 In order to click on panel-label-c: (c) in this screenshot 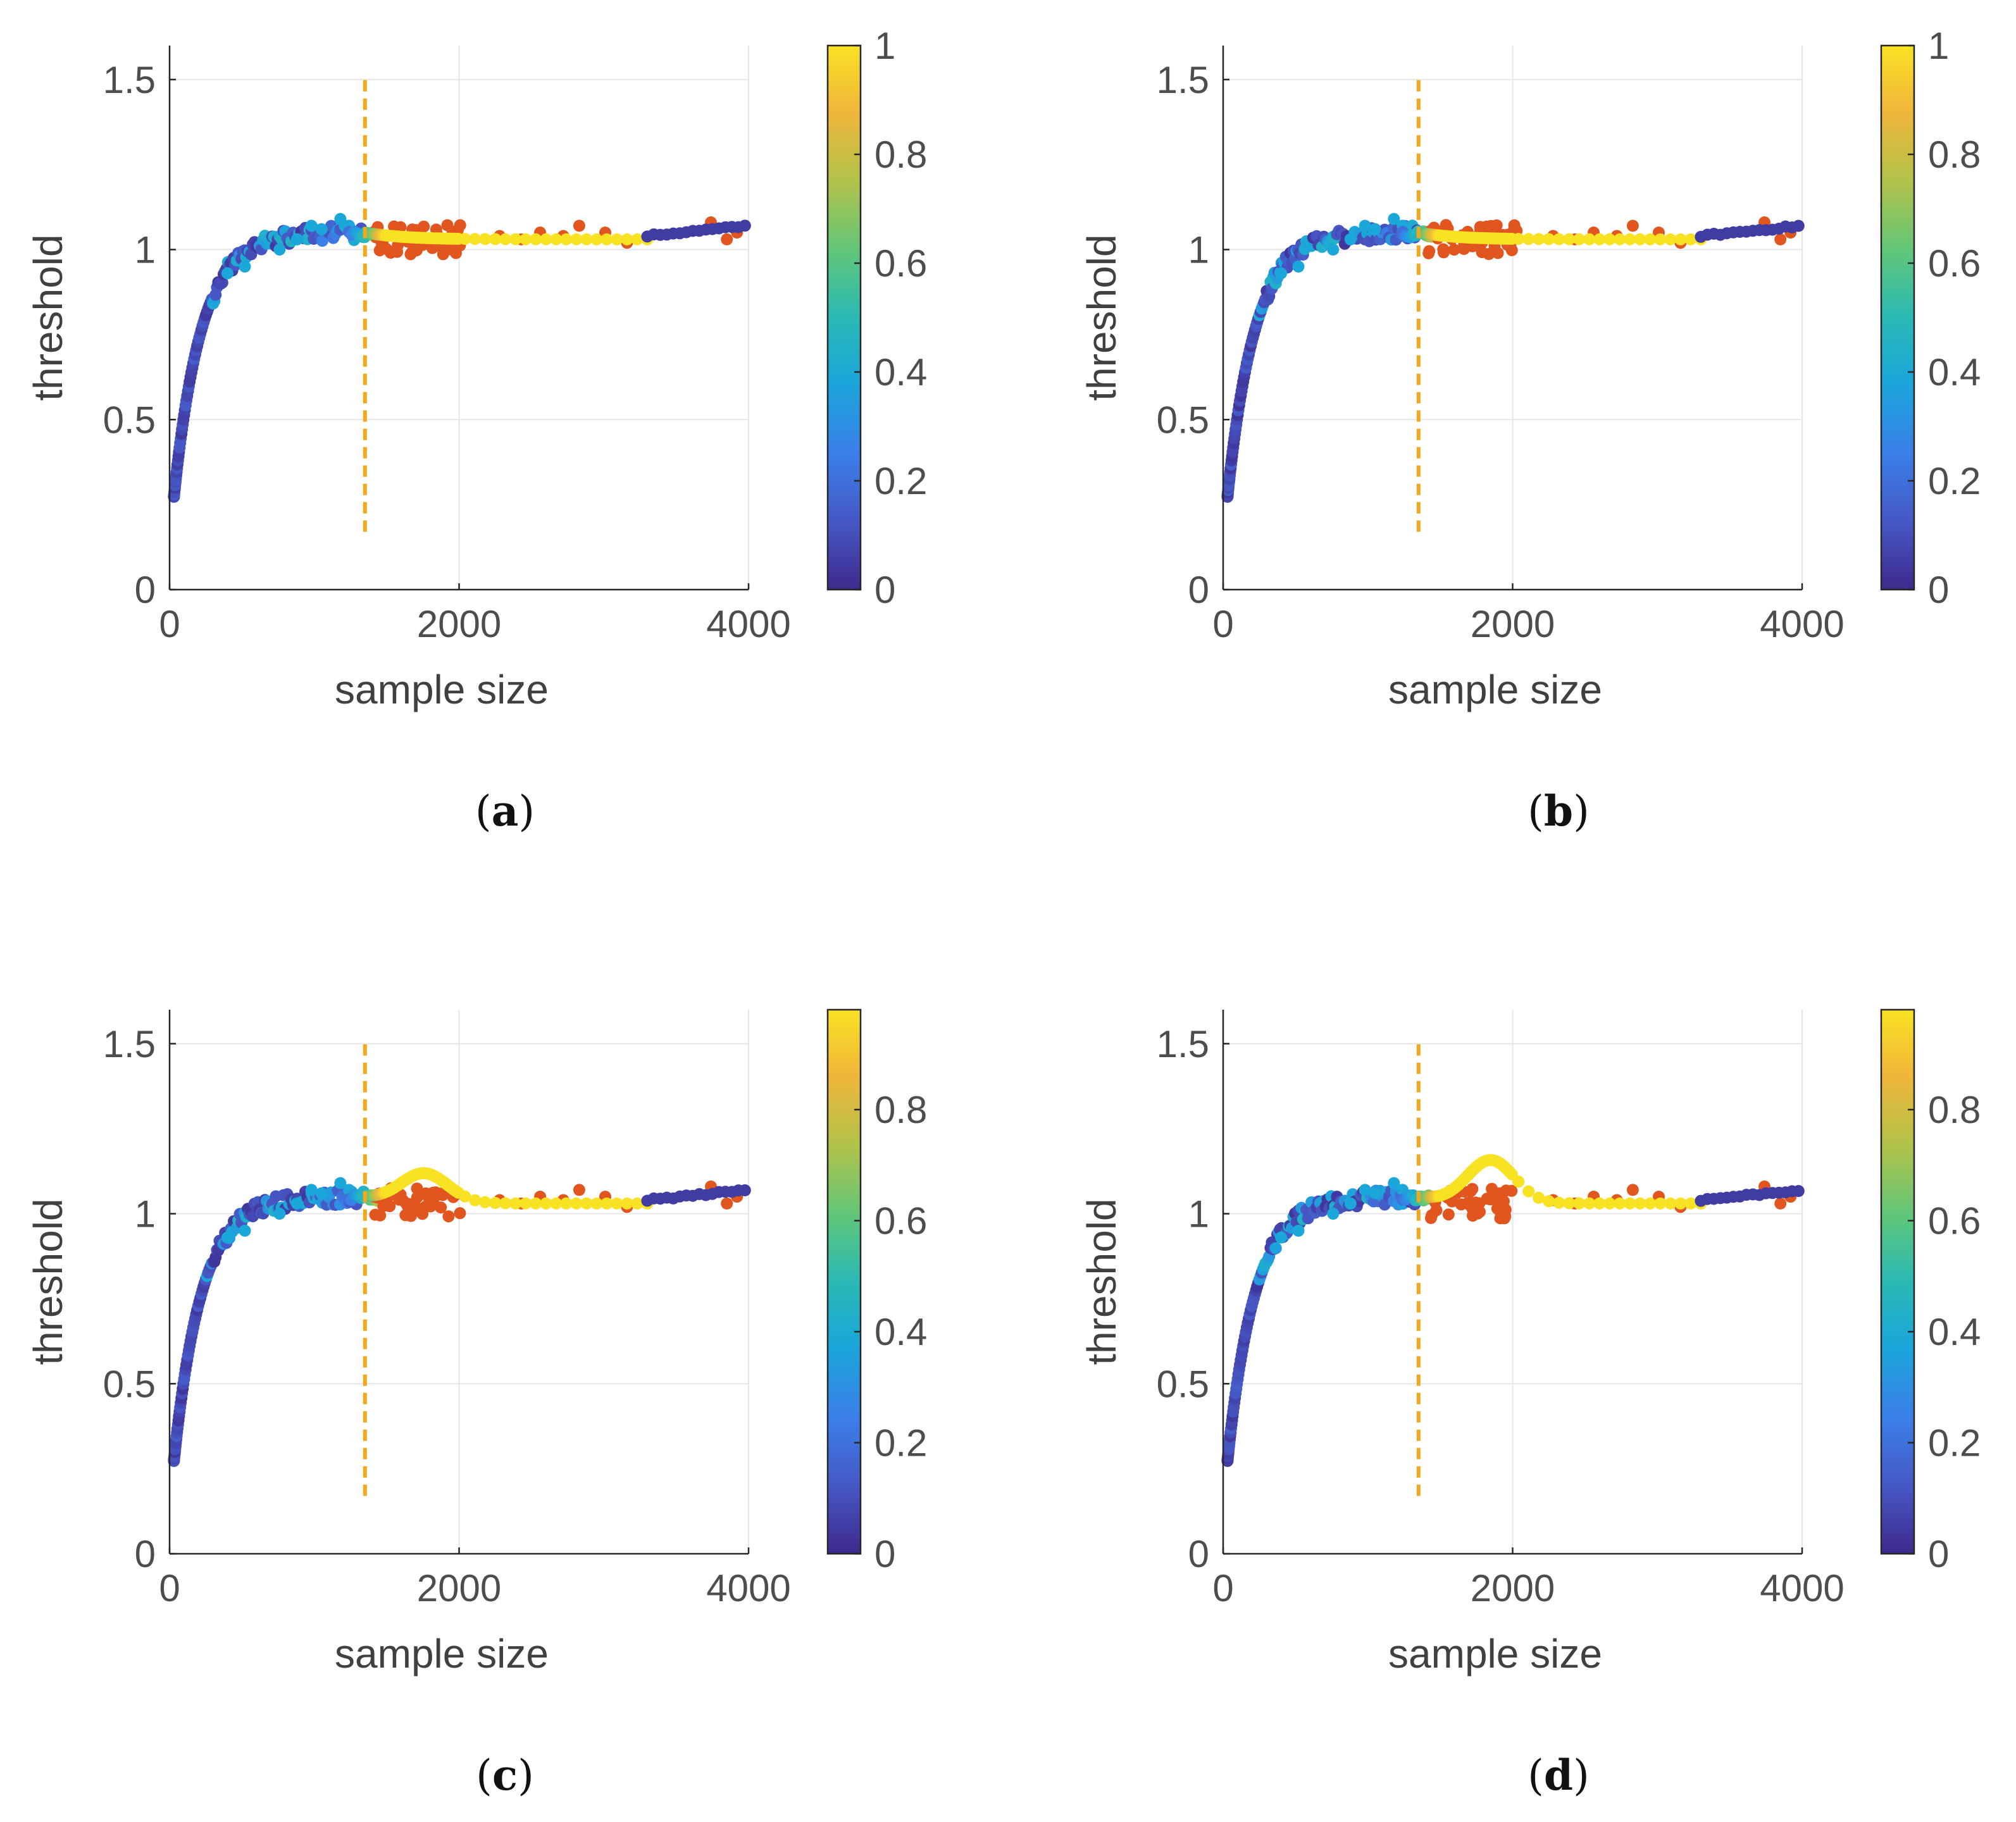, I will do `click(505, 1775)`.